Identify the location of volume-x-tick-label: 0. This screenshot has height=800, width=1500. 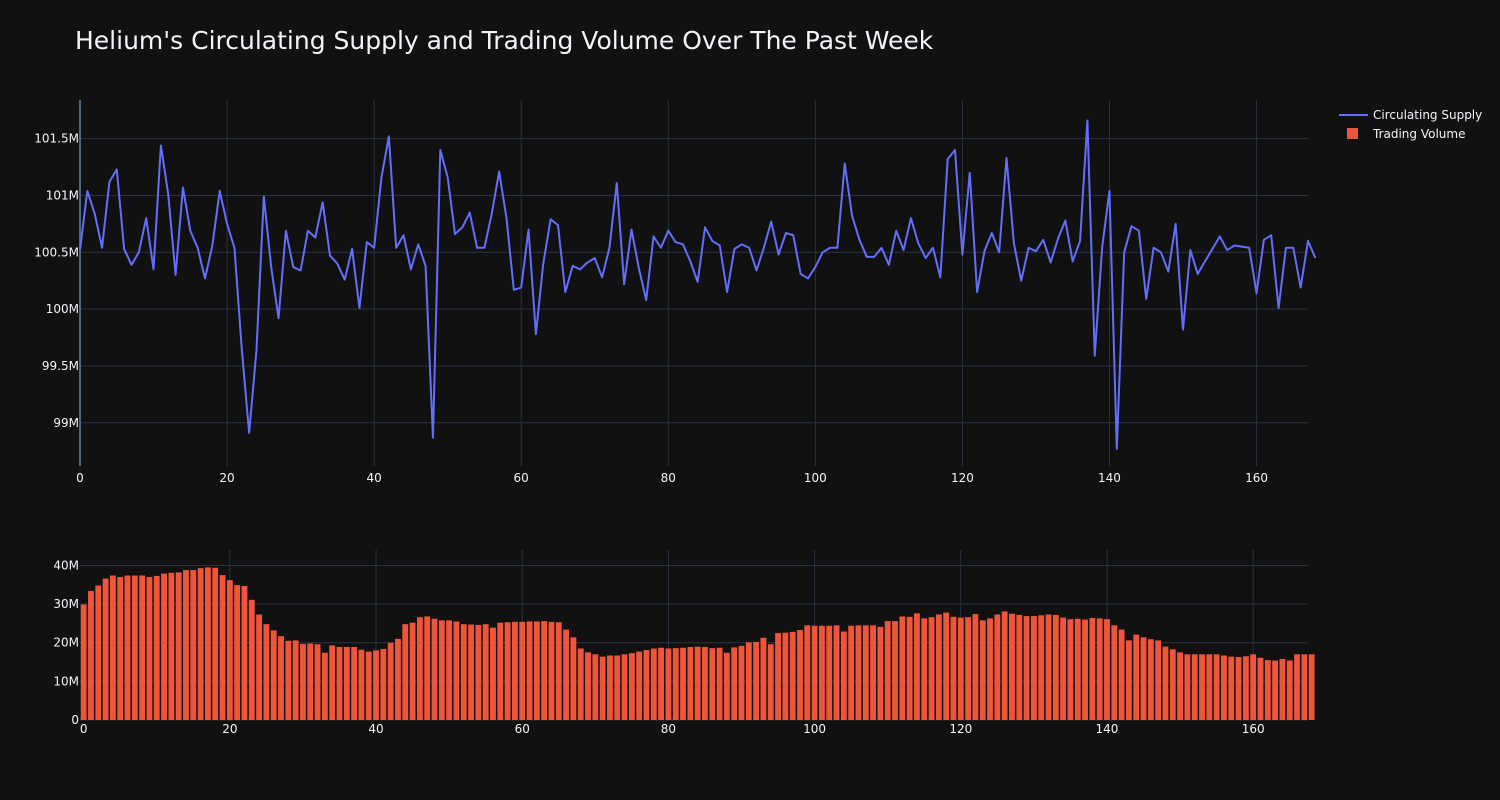
(84, 729).